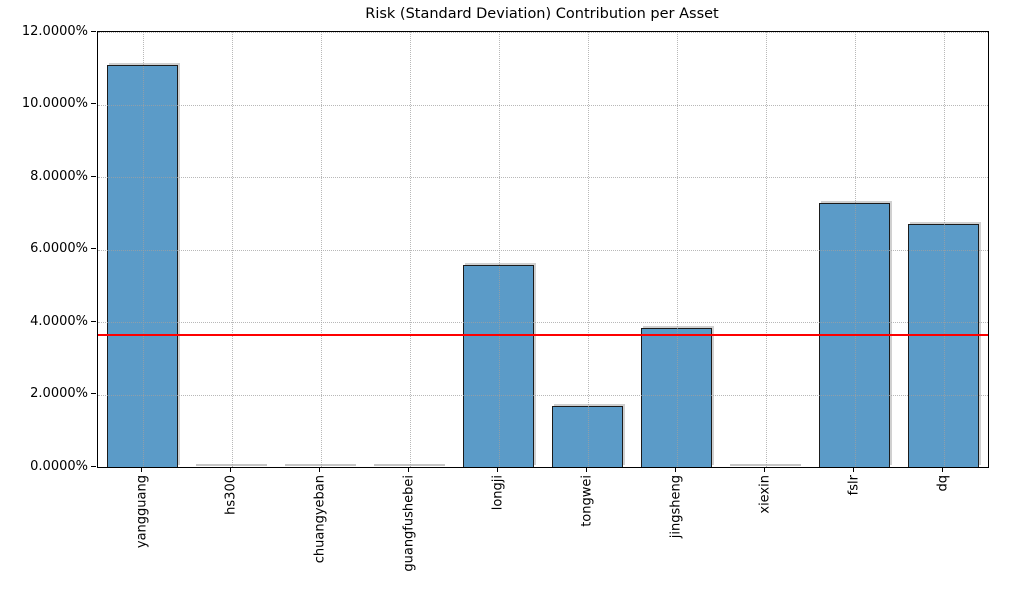 The image size is (1020, 589). What do you see at coordinates (59, 176) in the screenshot?
I see `y-tick-label: 8.0000%` at bounding box center [59, 176].